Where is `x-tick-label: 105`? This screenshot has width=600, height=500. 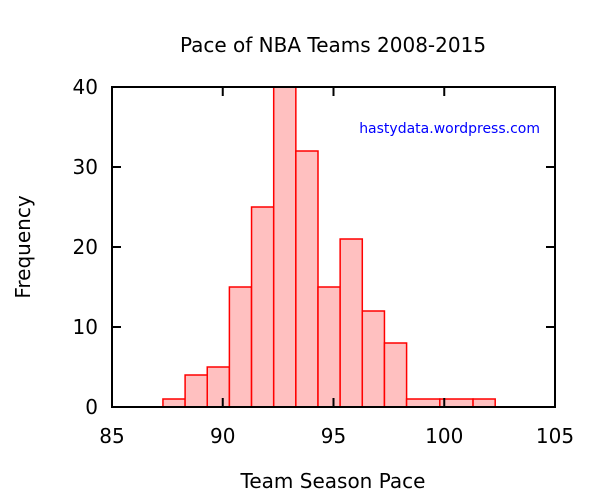
x-tick-label: 105 is located at coordinates (555, 436).